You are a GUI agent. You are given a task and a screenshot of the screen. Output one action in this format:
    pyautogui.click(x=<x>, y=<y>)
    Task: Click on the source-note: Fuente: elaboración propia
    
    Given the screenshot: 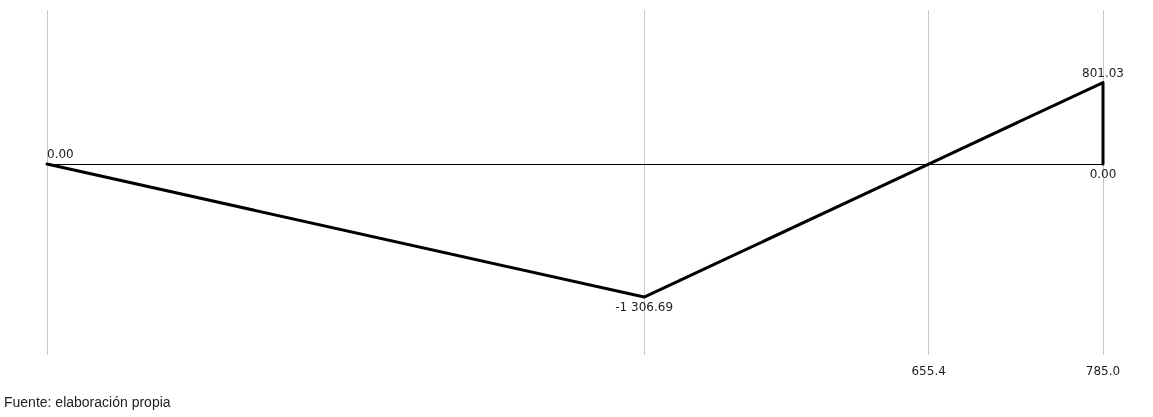 What is the action you would take?
    pyautogui.click(x=87, y=402)
    